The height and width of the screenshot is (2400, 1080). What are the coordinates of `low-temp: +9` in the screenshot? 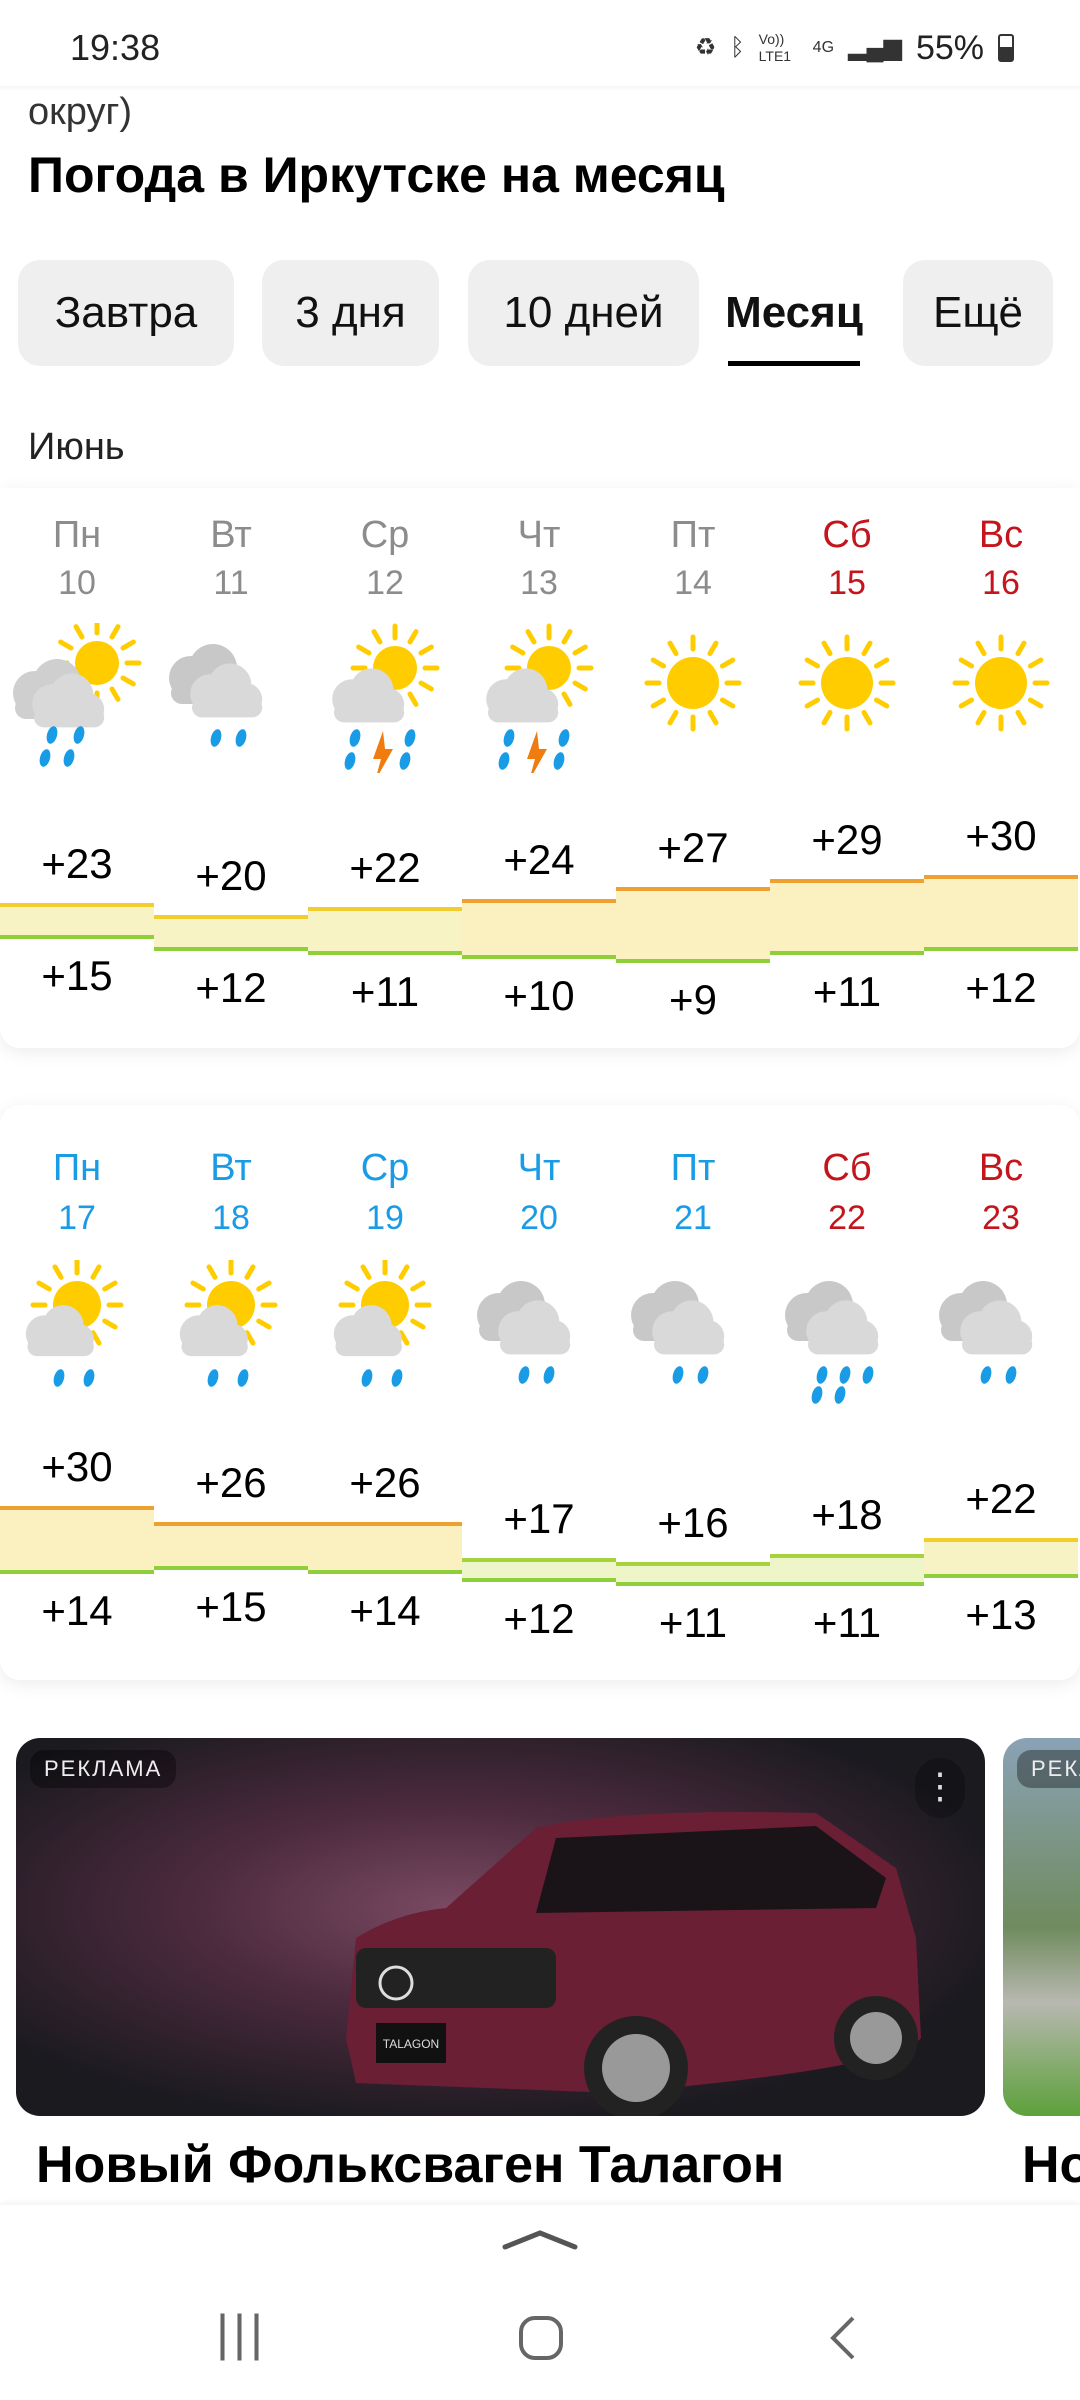 It's located at (693, 999).